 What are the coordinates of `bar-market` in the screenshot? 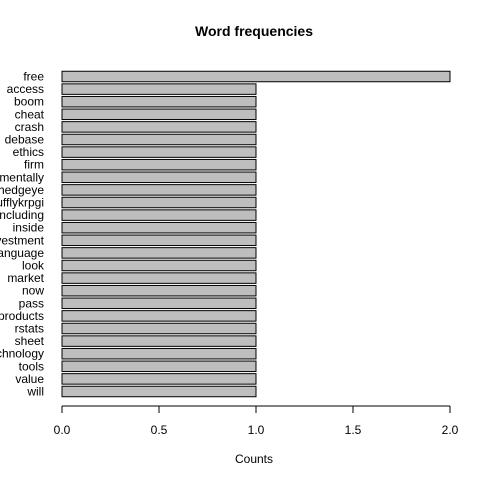 It's located at (159, 278).